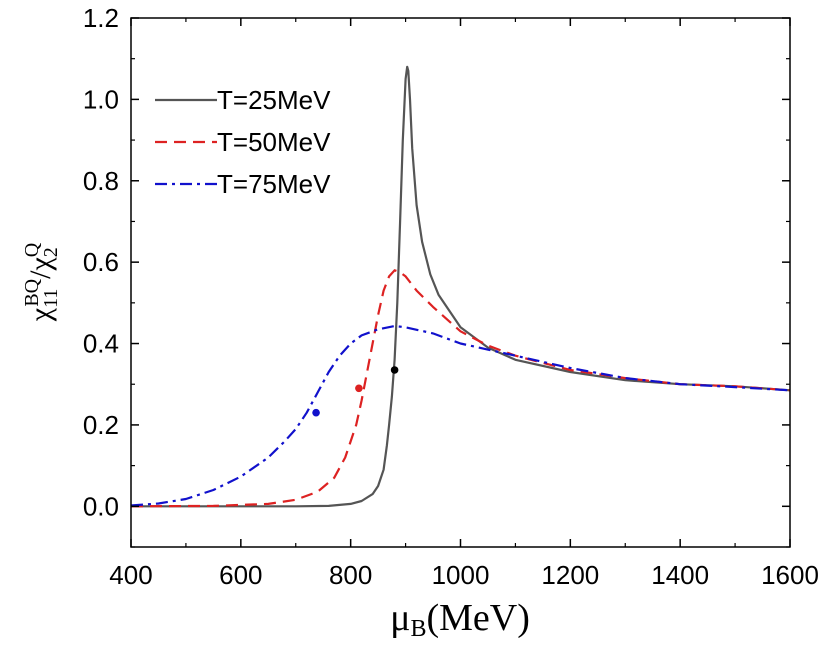 This screenshot has height=646, width=830. Describe the element at coordinates (461, 575) in the screenshot. I see `x-tick-label: 1000` at that location.